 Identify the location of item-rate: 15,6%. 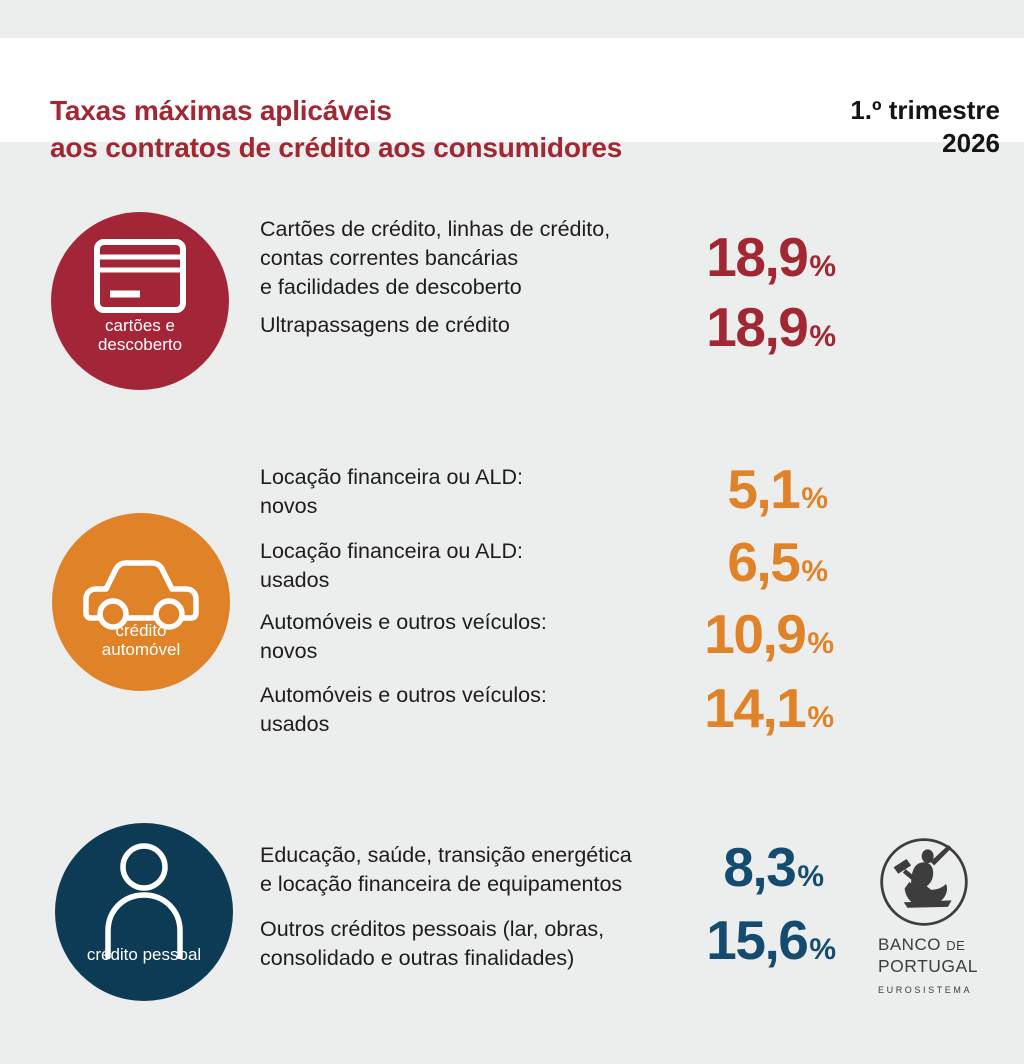
(771, 940).